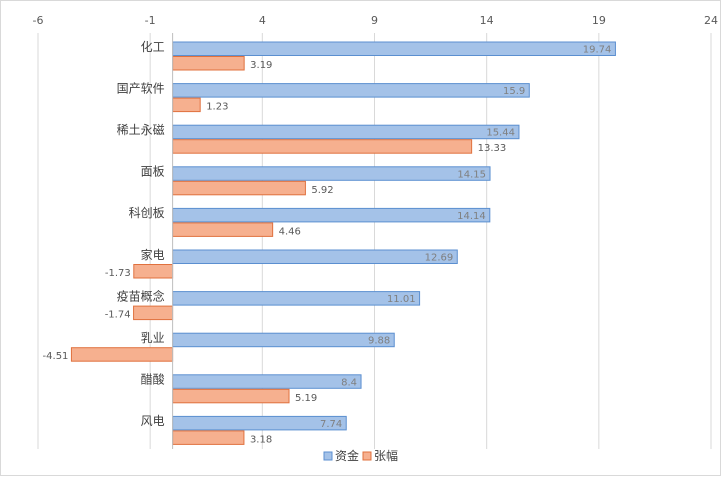 This screenshot has width=721, height=481. Describe the element at coordinates (261, 439) in the screenshot. I see `data-label: 3.18` at that location.